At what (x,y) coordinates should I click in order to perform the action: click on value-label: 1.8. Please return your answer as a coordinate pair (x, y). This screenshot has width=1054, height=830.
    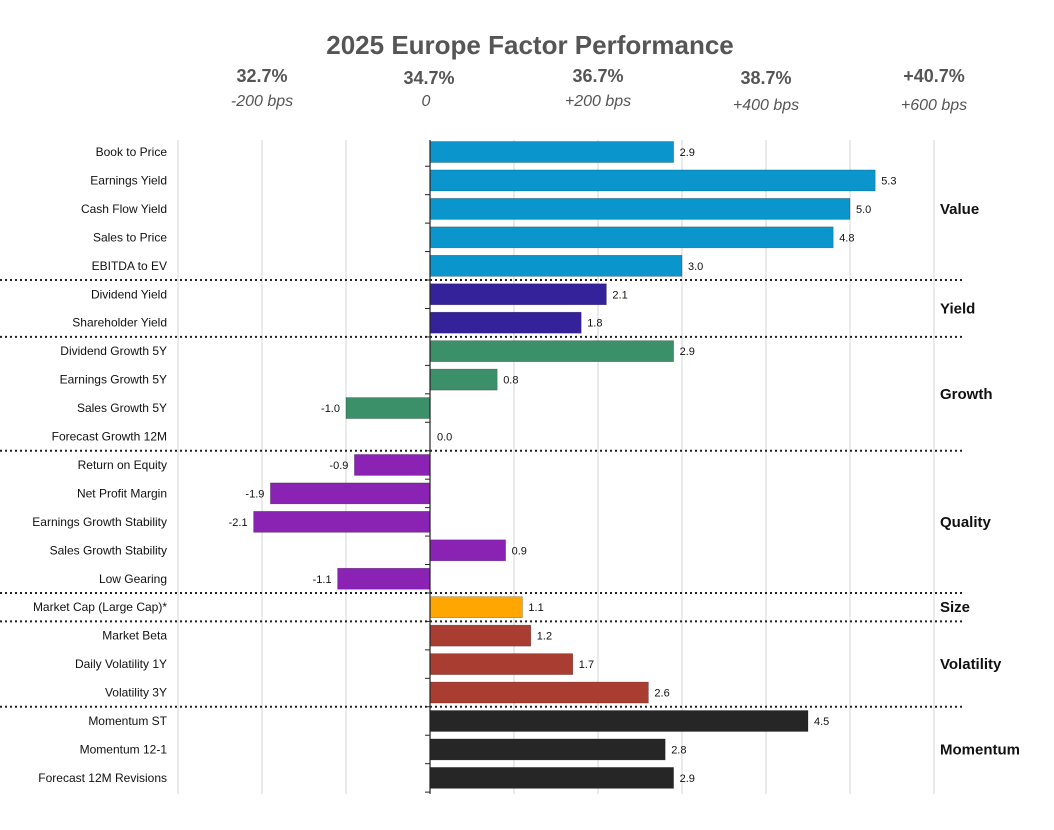
    Looking at the image, I should click on (594, 324).